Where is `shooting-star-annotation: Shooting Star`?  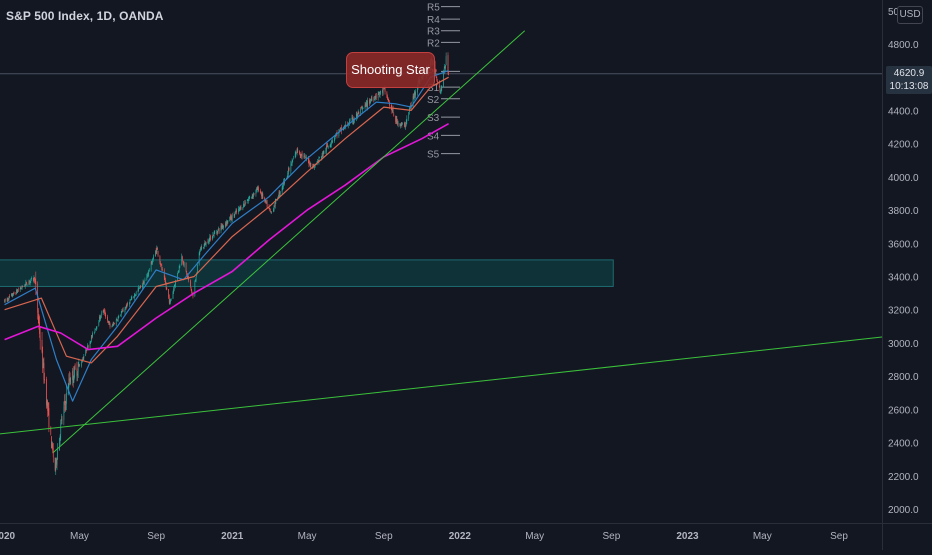
shooting-star-annotation: Shooting Star is located at coordinates (390, 70).